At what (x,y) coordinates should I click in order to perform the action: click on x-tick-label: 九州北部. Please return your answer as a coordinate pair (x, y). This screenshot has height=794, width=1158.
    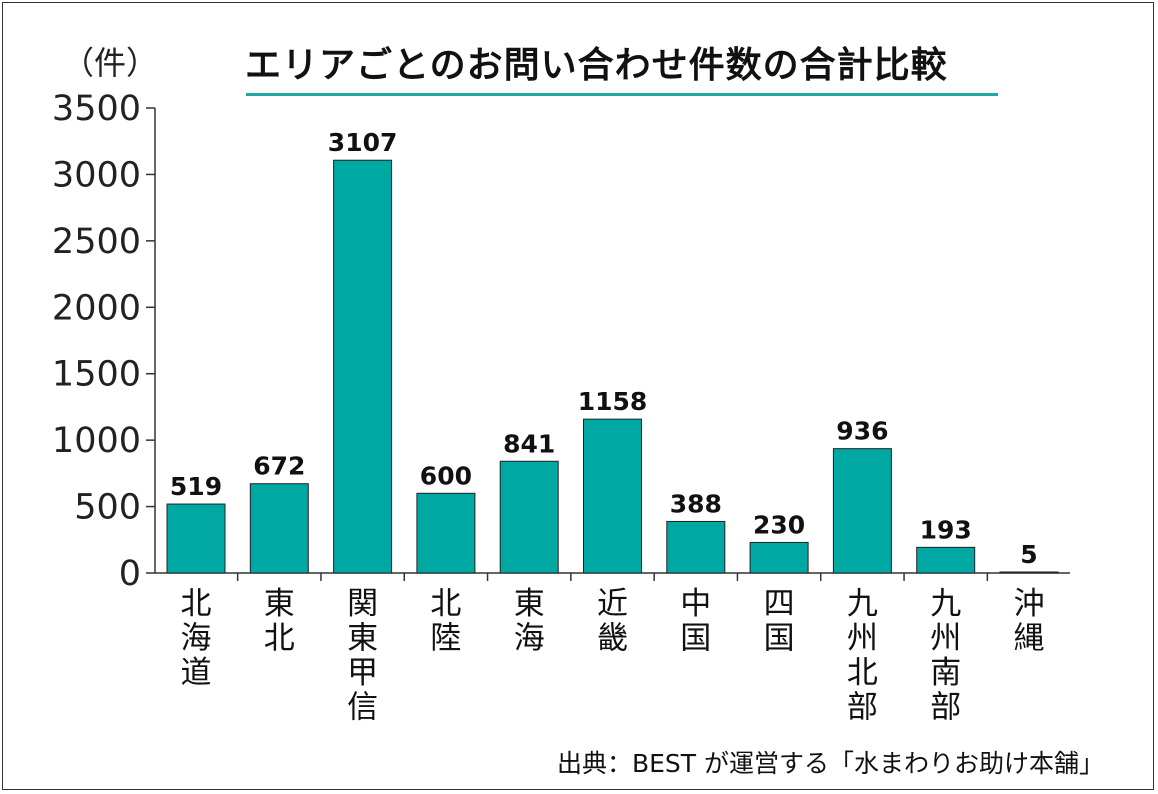
    Looking at the image, I should click on (862, 656).